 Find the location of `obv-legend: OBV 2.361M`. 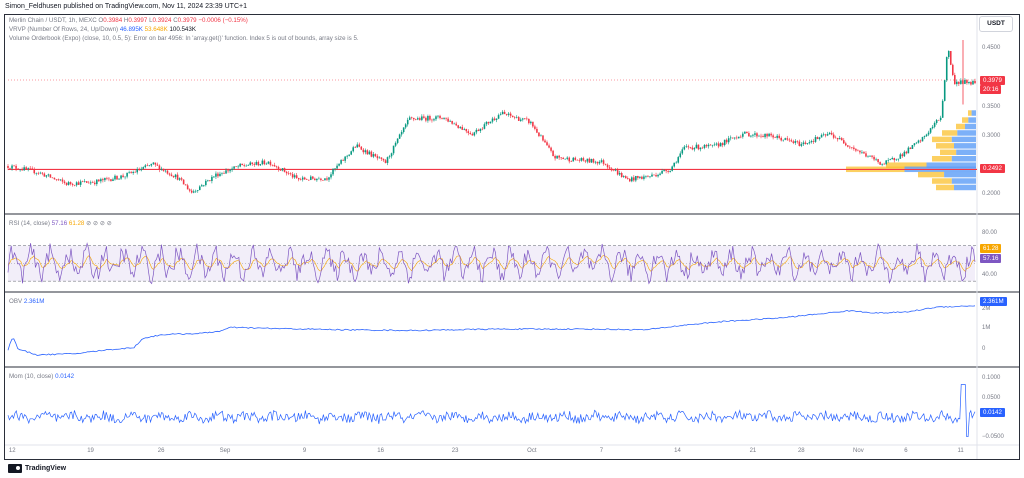

obv-legend: OBV 2.361M is located at coordinates (26, 301).